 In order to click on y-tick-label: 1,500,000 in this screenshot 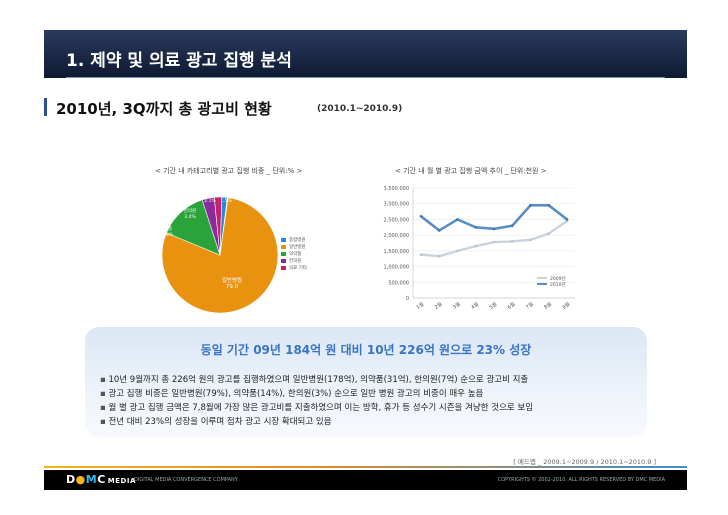, I will do `click(396, 252)`.